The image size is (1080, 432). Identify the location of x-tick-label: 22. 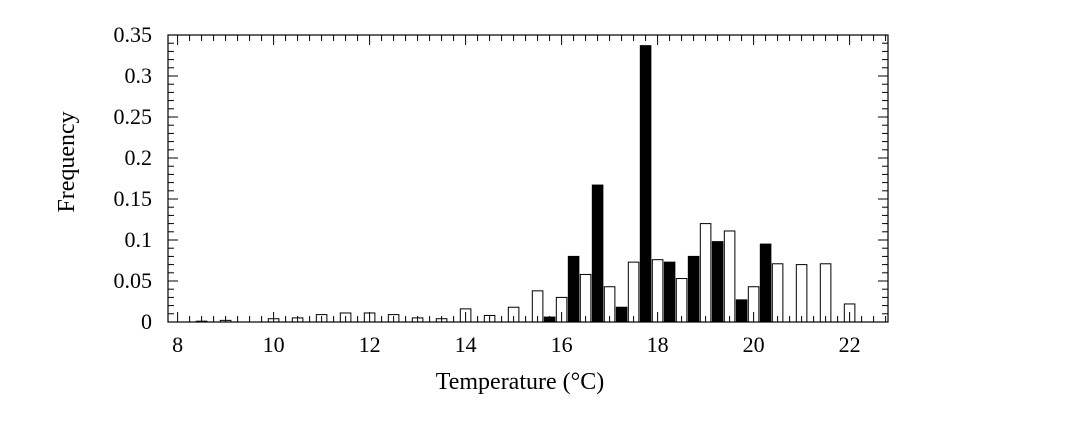
(850, 344).